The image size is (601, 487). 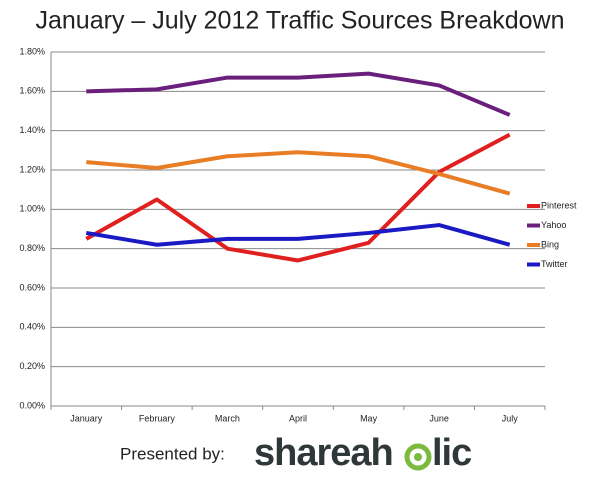 I want to click on y-tick-label: 0.00%, so click(x=32, y=405).